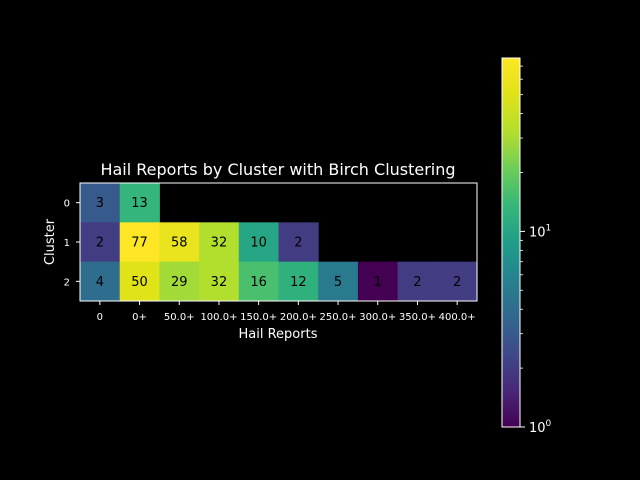 The height and width of the screenshot is (480, 640). Describe the element at coordinates (258, 317) in the screenshot. I see `x-tick-label: 150.0+` at that location.